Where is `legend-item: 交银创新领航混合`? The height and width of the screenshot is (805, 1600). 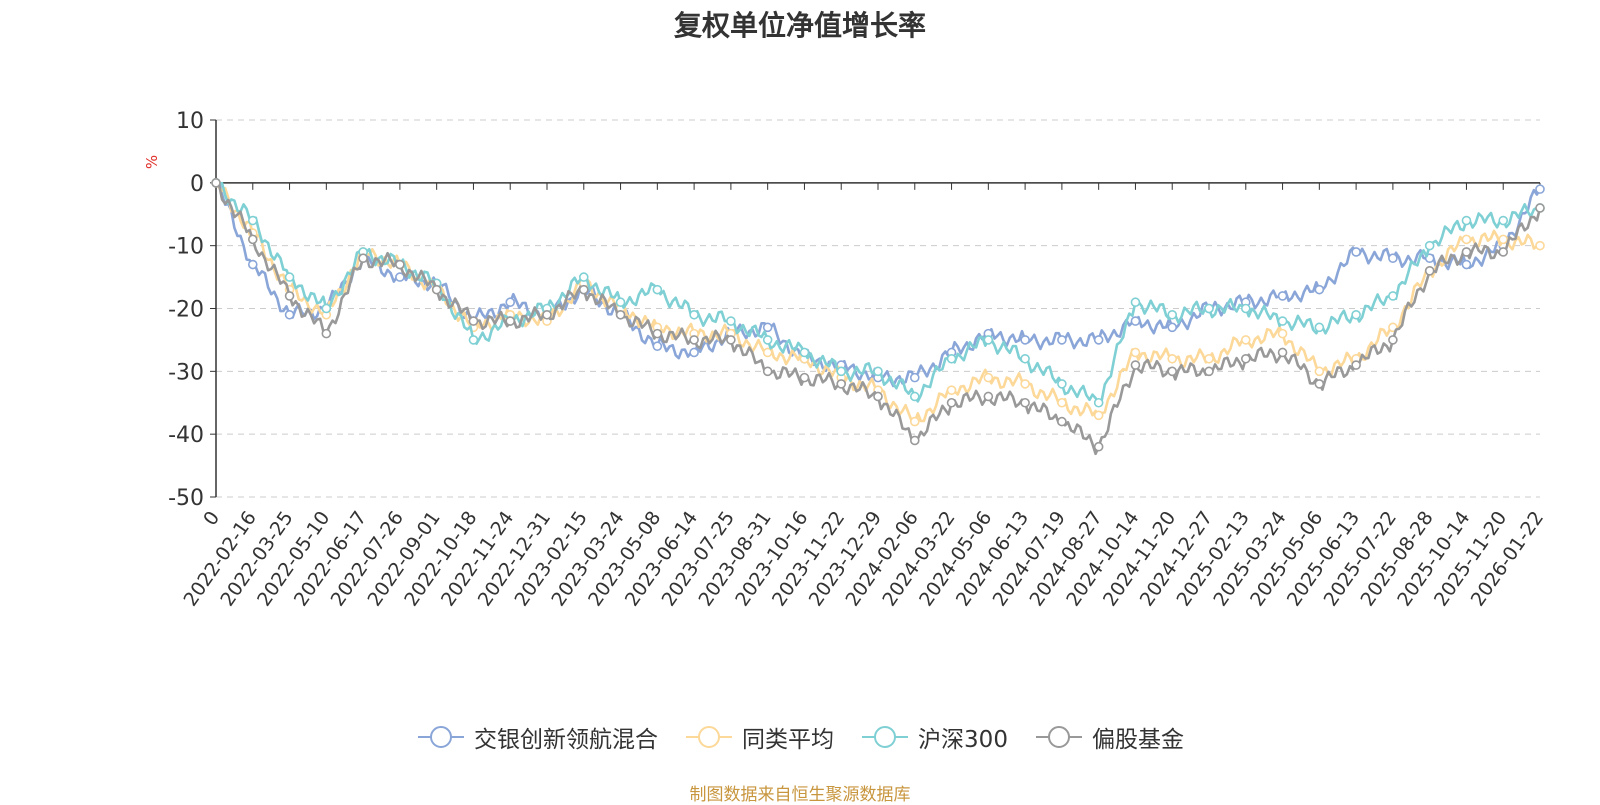 legend-item: 交银创新领航混合 is located at coordinates (537, 737).